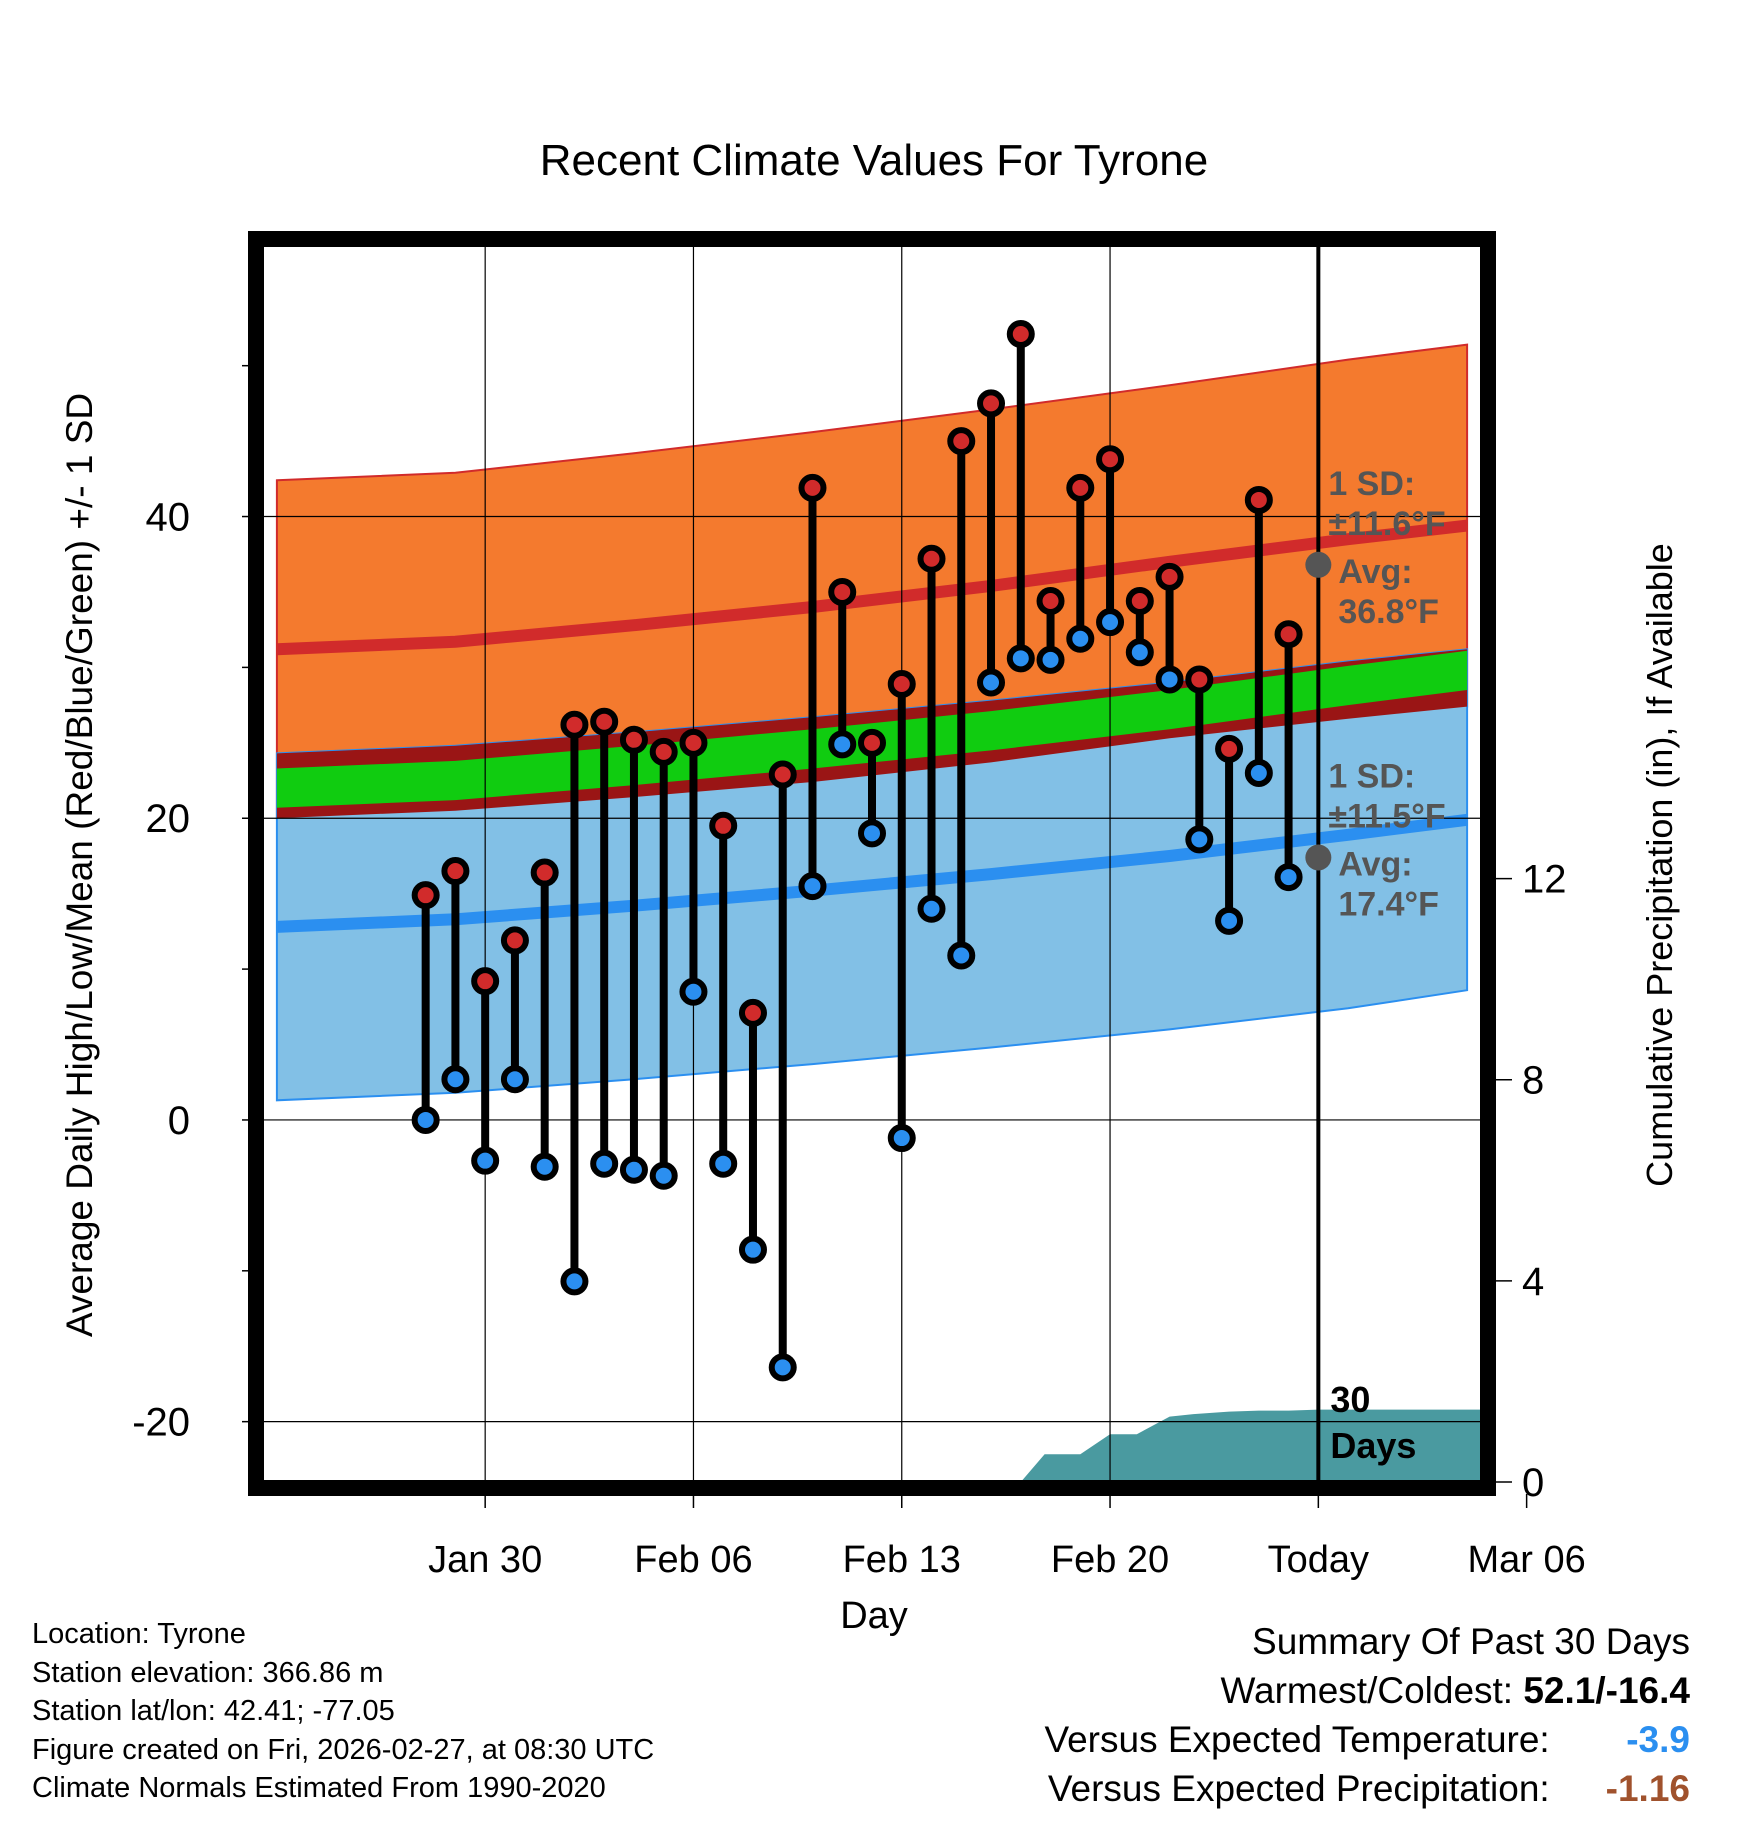 This screenshot has height=1828, width=1748. Describe the element at coordinates (1318, 564) in the screenshot. I see `high-avg-marker` at that location.